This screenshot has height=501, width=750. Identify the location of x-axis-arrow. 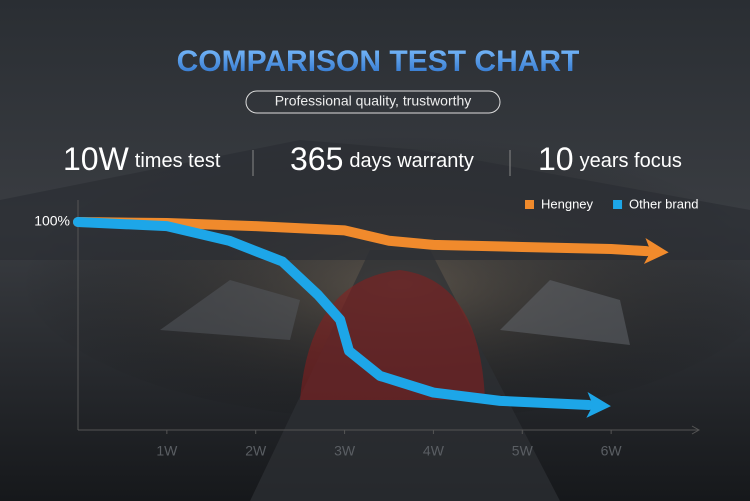
(696, 430).